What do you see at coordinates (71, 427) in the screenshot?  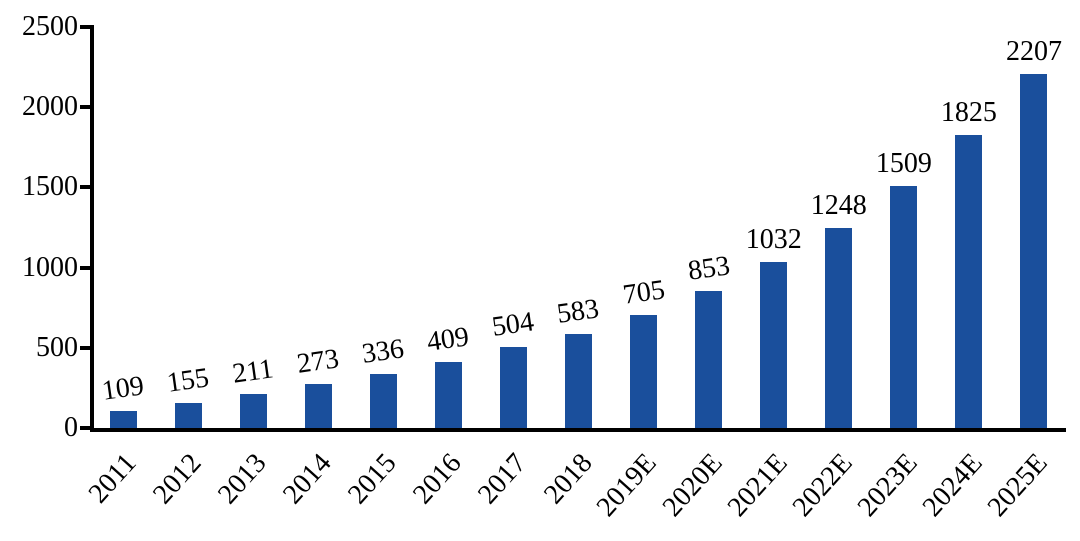 I see `y-axis-tick-label: 0` at bounding box center [71, 427].